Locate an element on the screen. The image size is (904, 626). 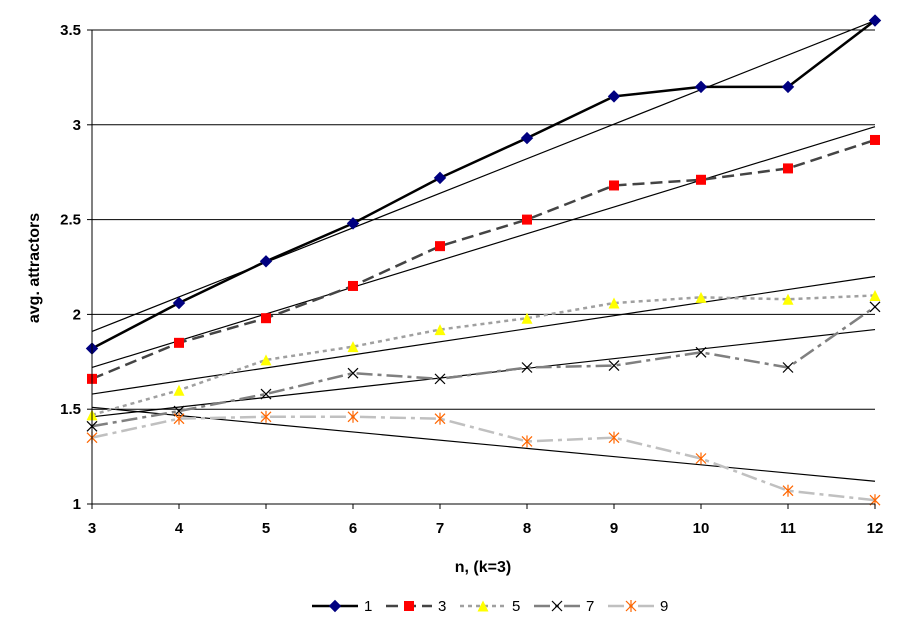
x-tick-label: 7 is located at coordinates (440, 528).